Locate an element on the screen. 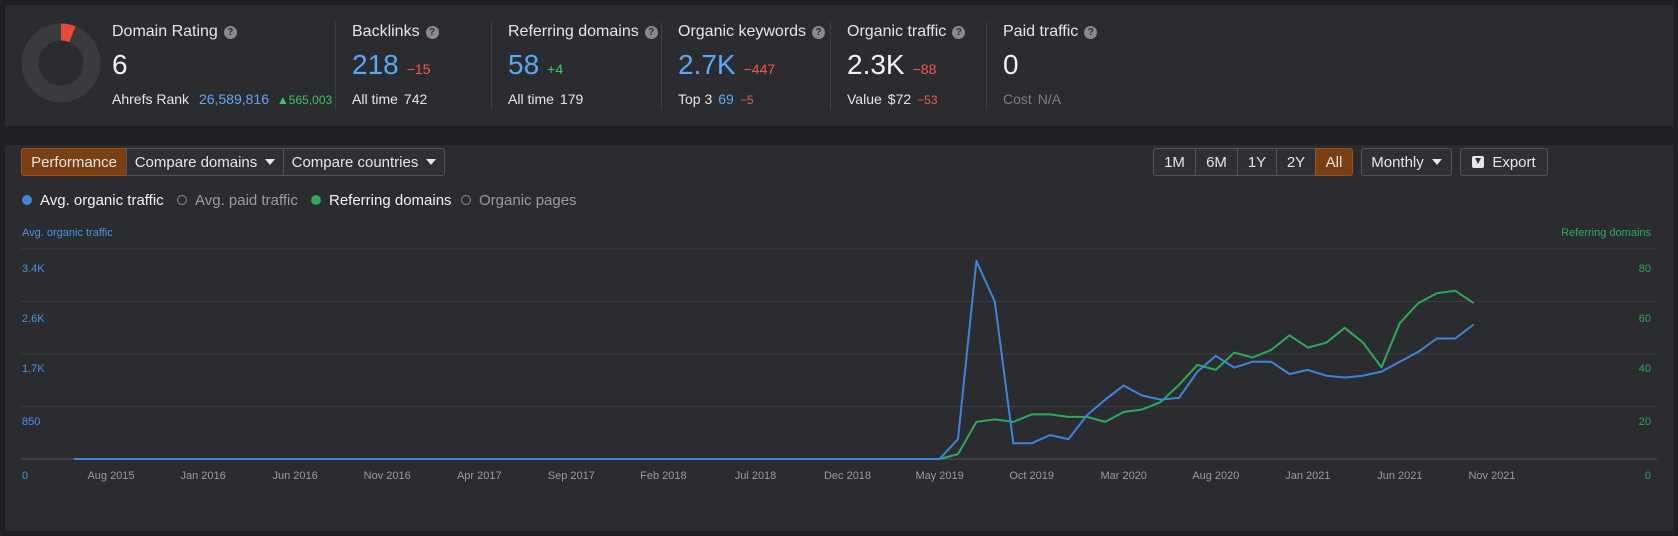 This screenshot has height=536, width=1678. y-left-tick: 2.6K is located at coordinates (33, 319).